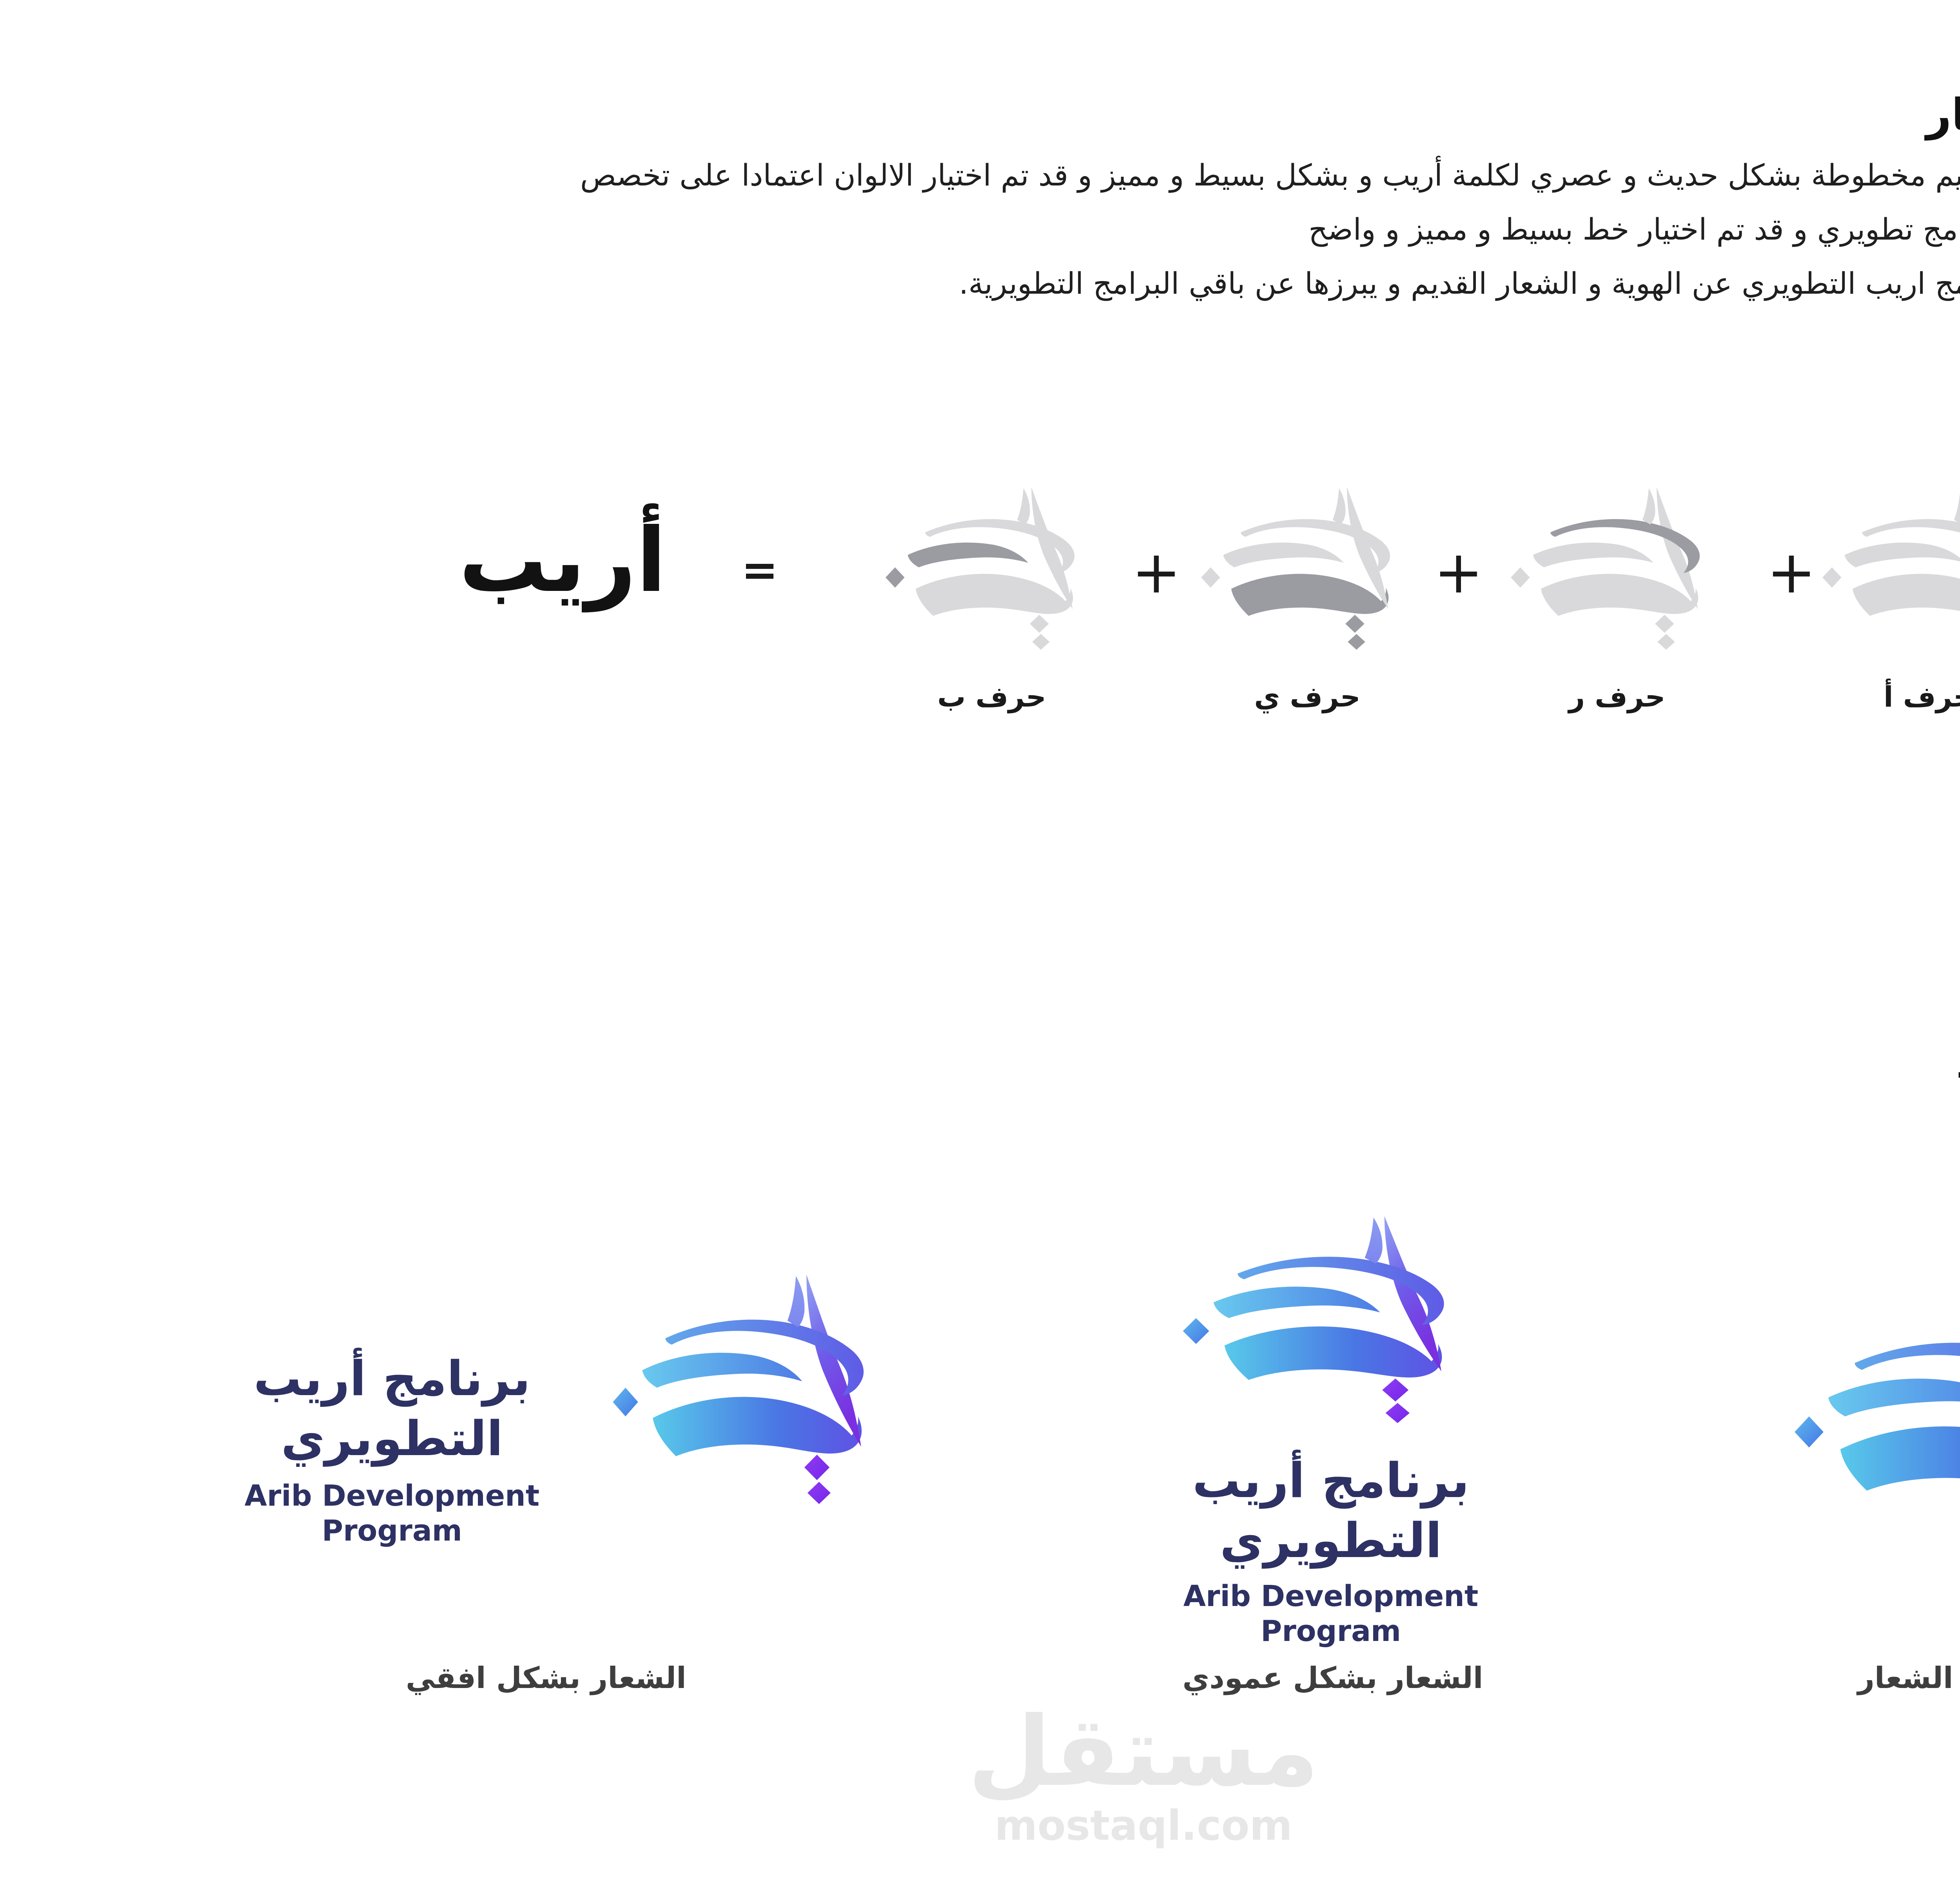 The height and width of the screenshot is (1877, 1960). What do you see at coordinates (1791, 572) in the screenshot?
I see `plus-sign-3: +` at bounding box center [1791, 572].